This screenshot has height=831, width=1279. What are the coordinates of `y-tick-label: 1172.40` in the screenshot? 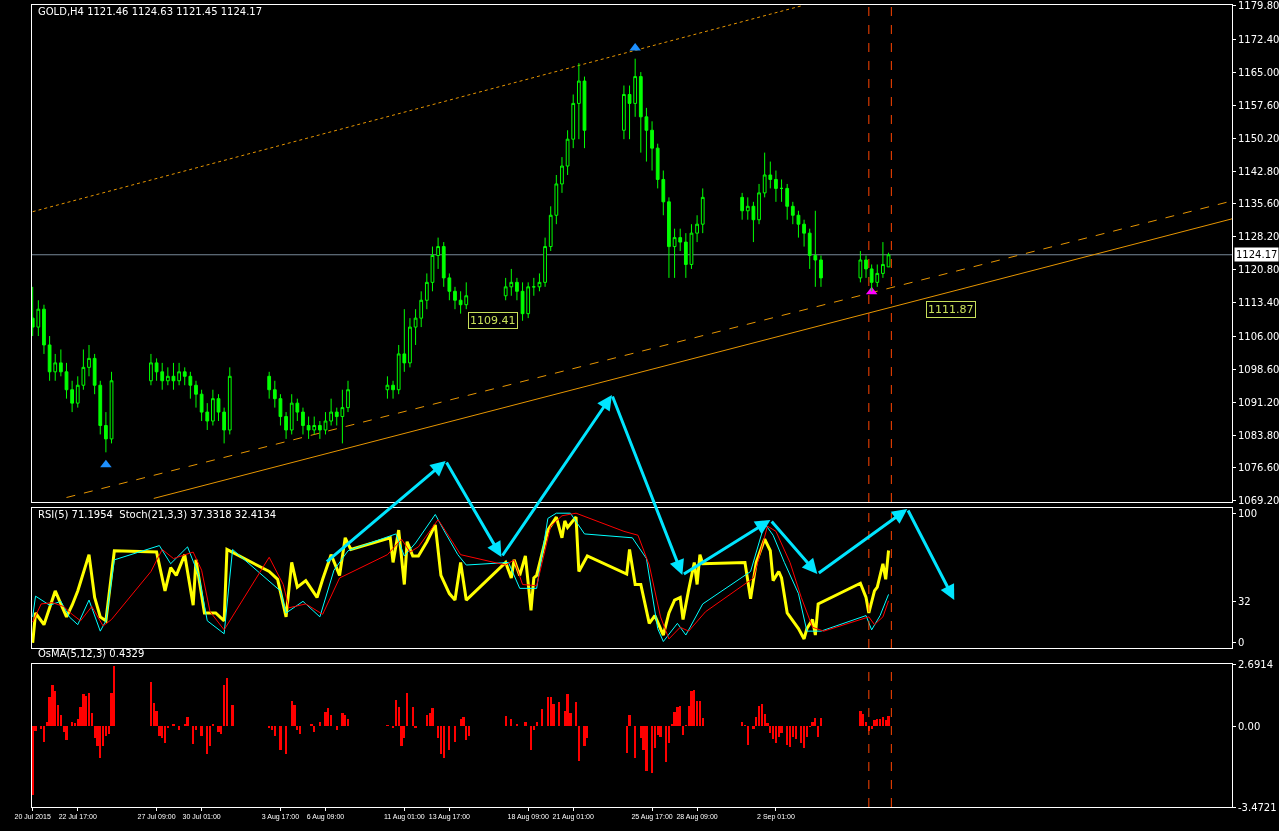 It's located at (1258, 39).